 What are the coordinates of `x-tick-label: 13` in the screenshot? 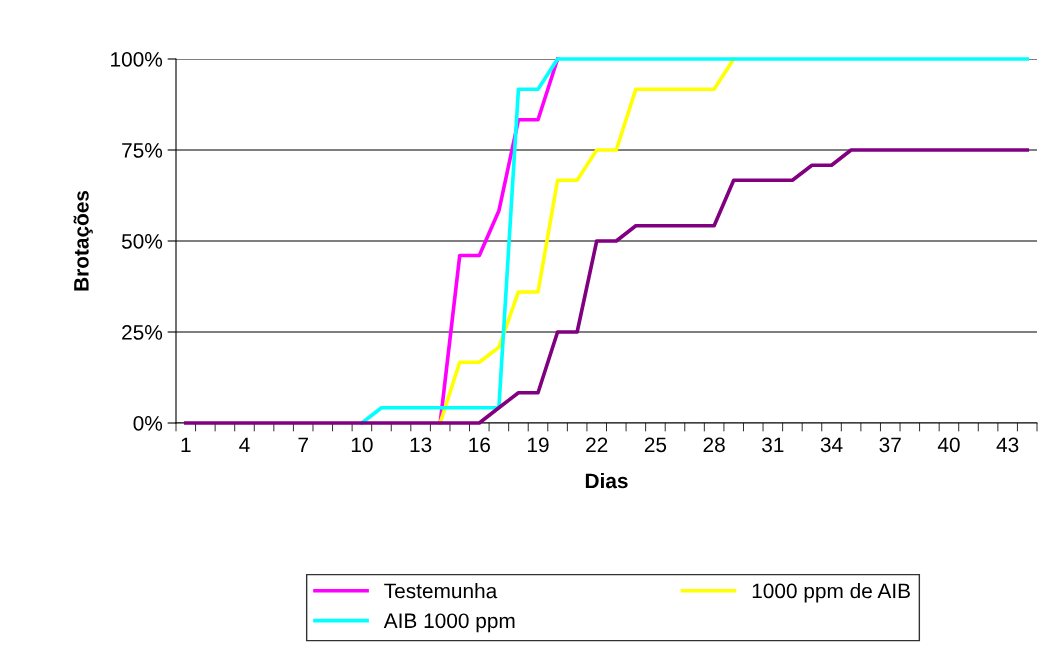 It's located at (421, 445).